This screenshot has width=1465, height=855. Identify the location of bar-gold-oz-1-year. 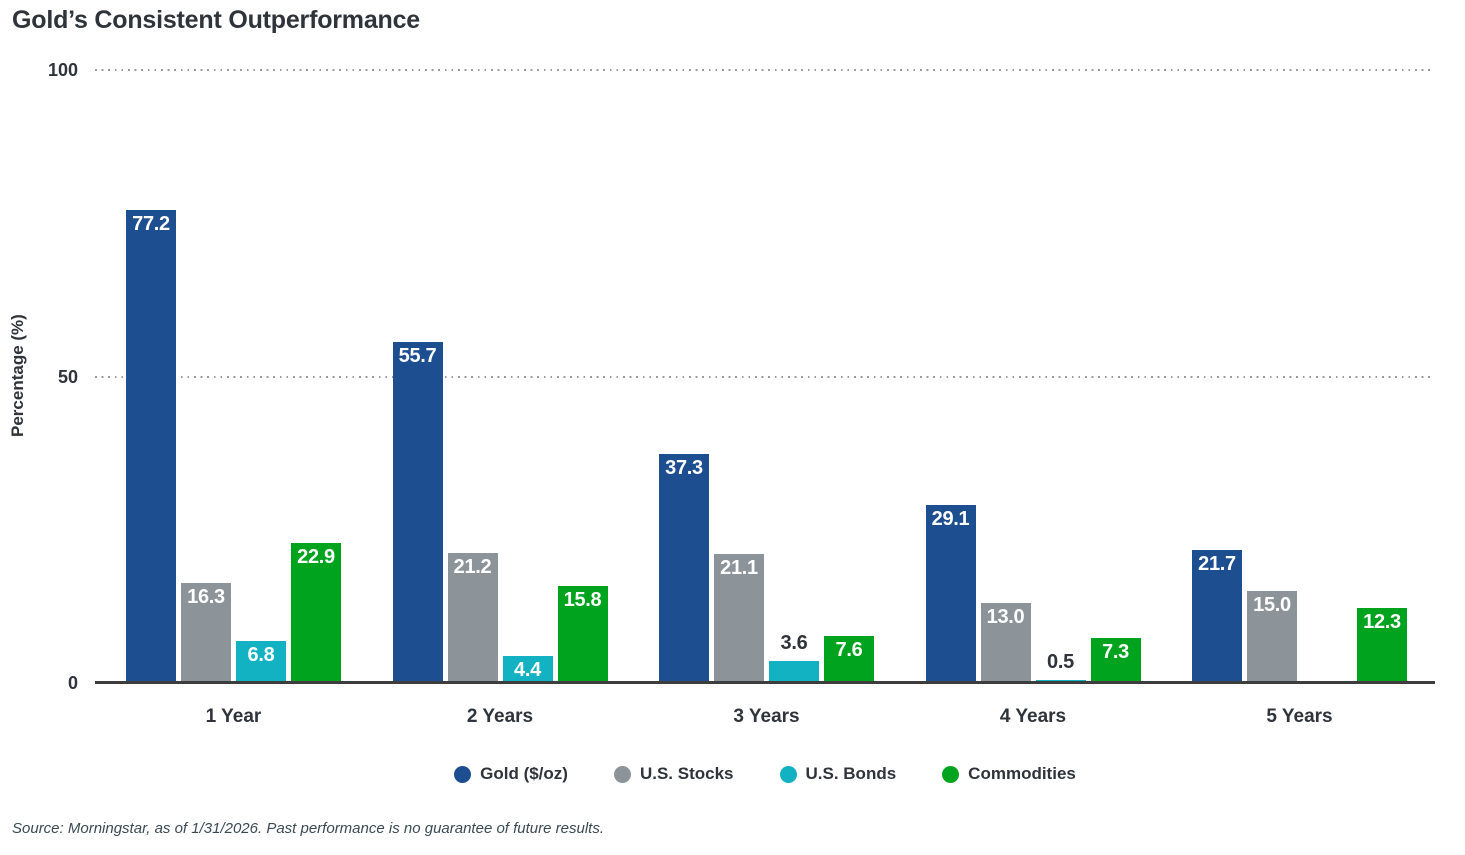
(151, 446).